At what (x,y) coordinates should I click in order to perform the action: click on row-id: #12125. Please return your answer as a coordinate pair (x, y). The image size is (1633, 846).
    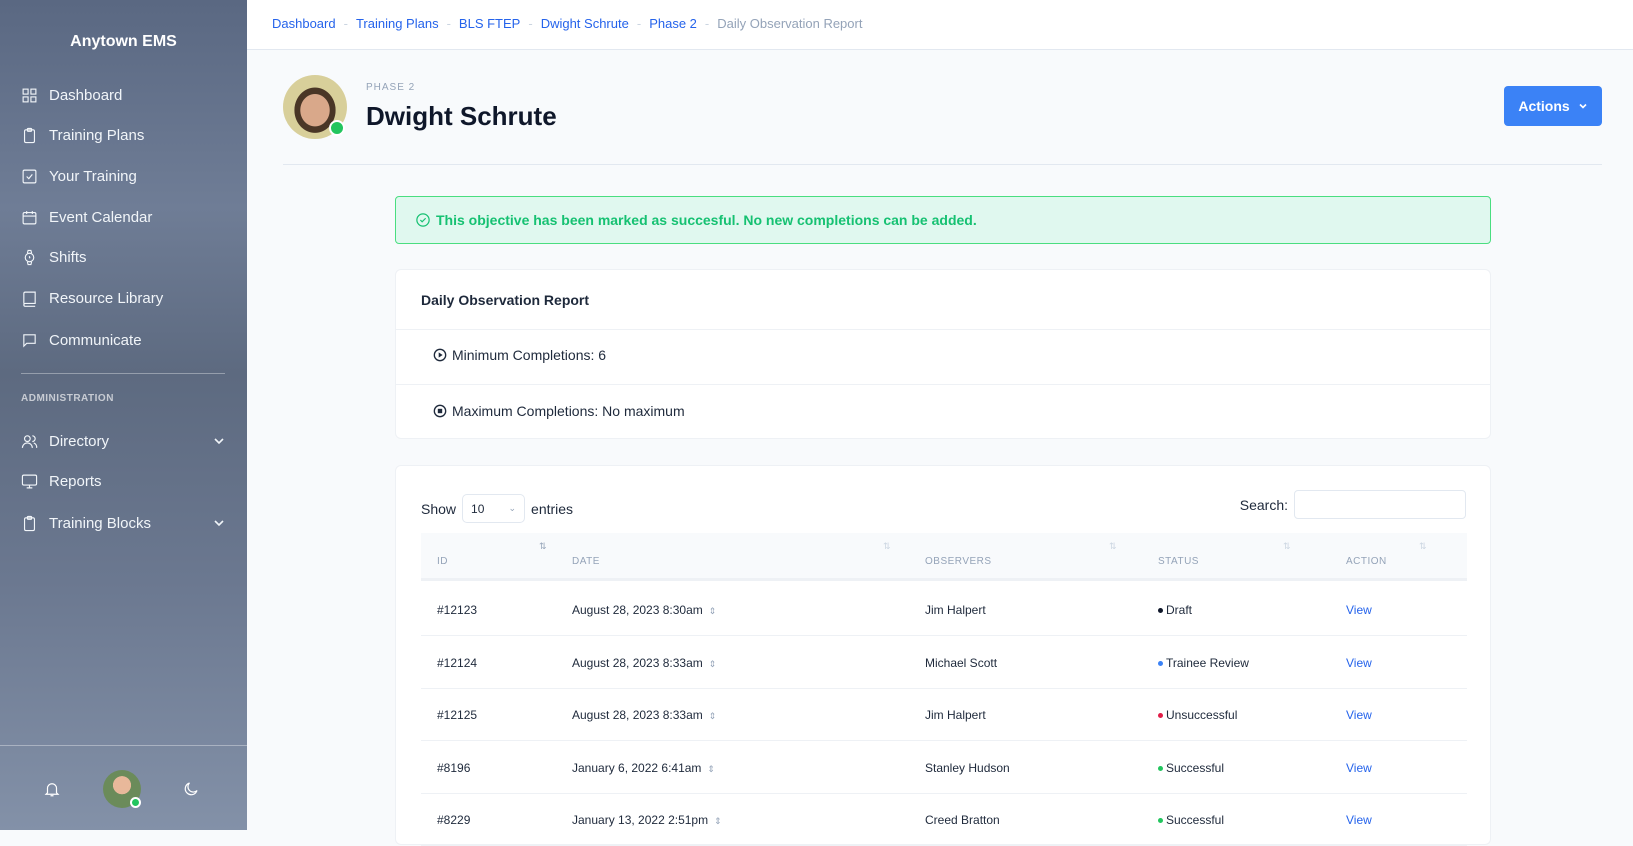
    Looking at the image, I should click on (457, 715).